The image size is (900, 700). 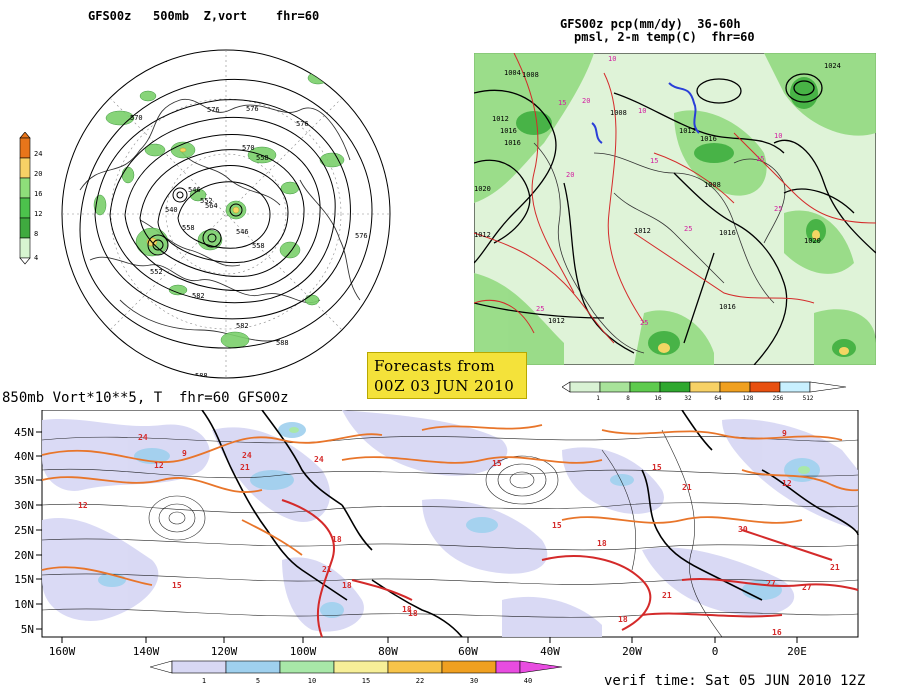 I want to click on top-right-title-line2: pmsl, 2-m temp(C) fhr=60, so click(x=664, y=37).